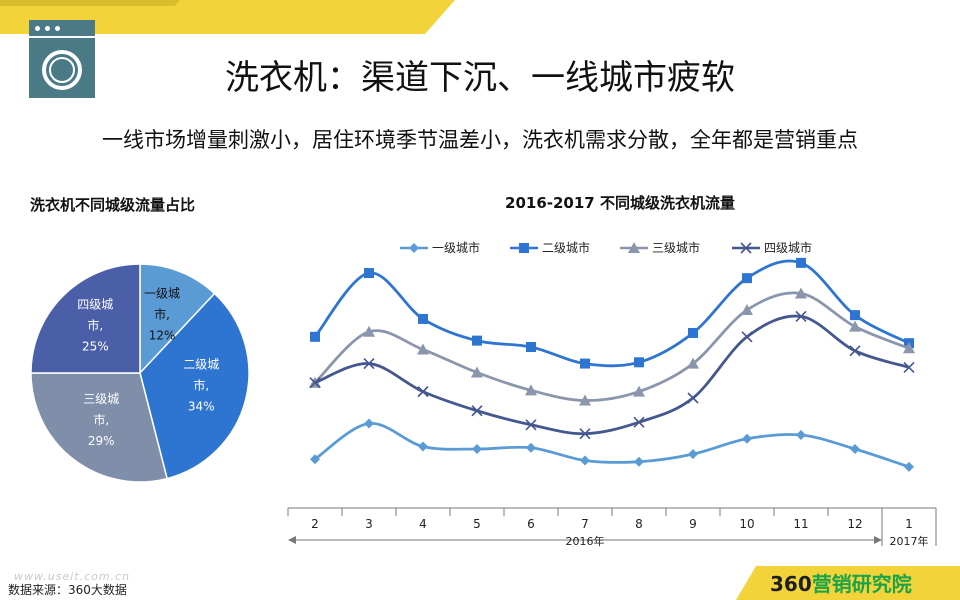  I want to click on arrow-right-head, so click(878, 540).